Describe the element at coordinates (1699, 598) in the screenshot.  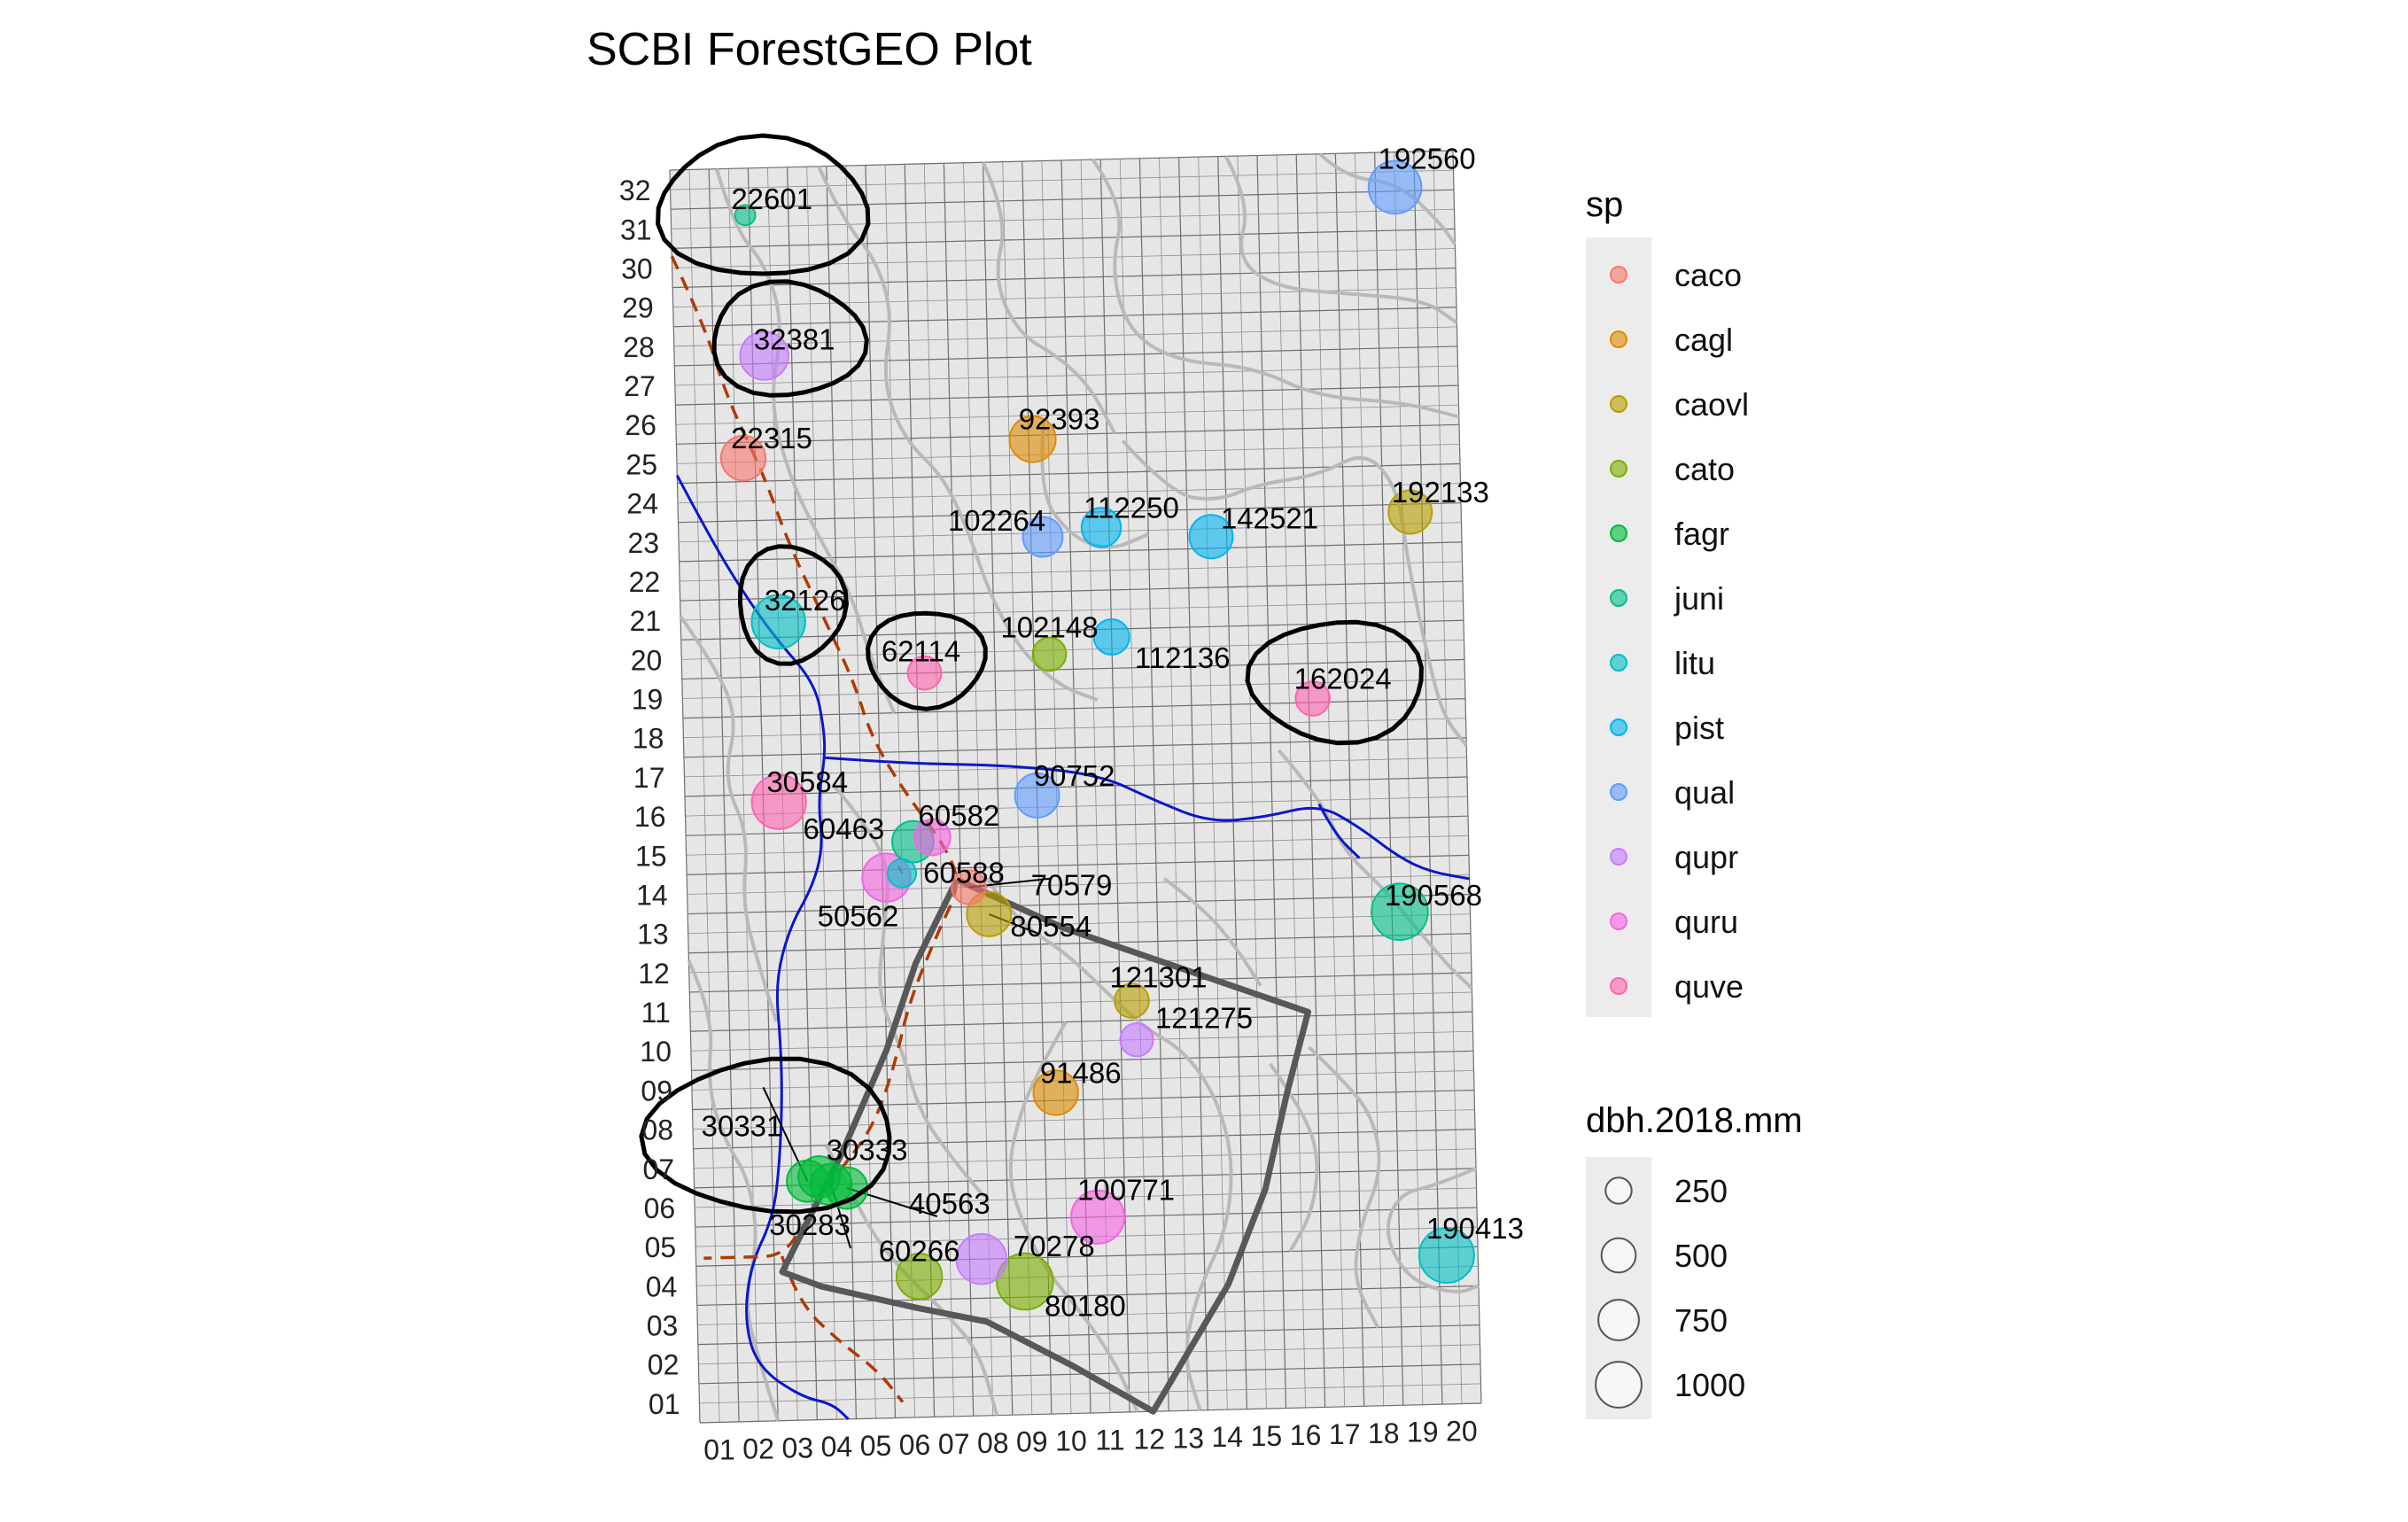
I see `legend-label-juni: juni` at that location.